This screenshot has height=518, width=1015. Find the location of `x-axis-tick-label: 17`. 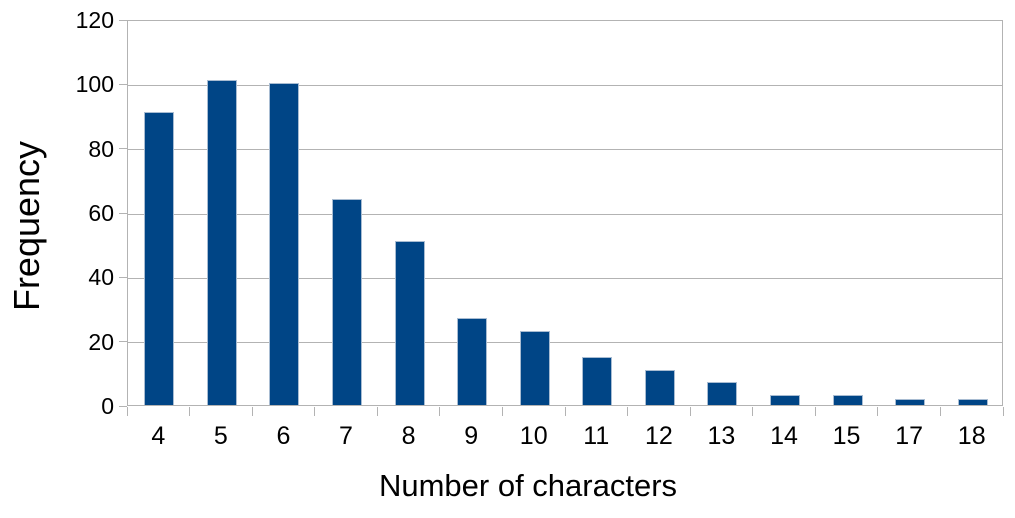

x-axis-tick-label: 17 is located at coordinates (909, 436).